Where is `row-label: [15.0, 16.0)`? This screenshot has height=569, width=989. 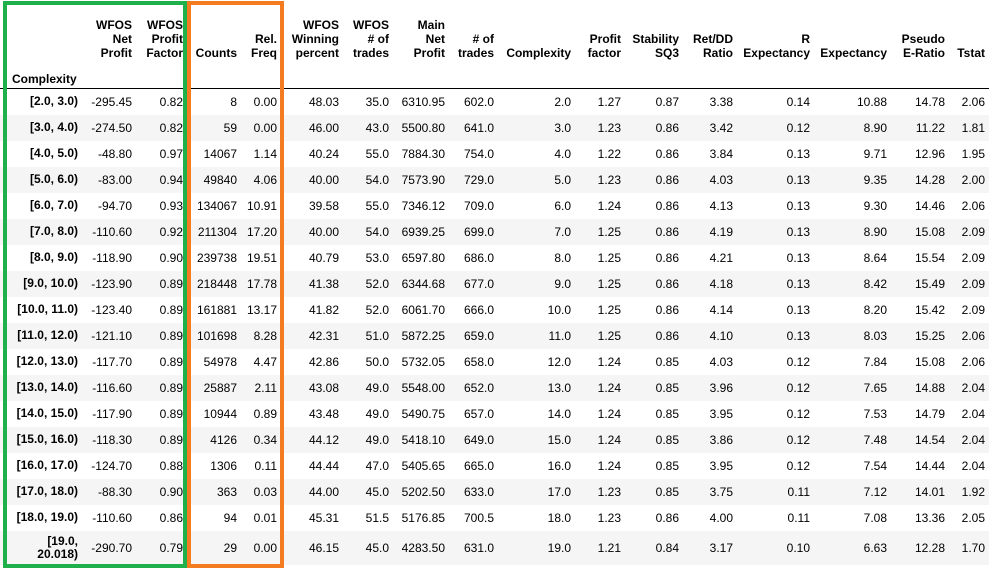
row-label: [15.0, 16.0) is located at coordinates (47, 439).